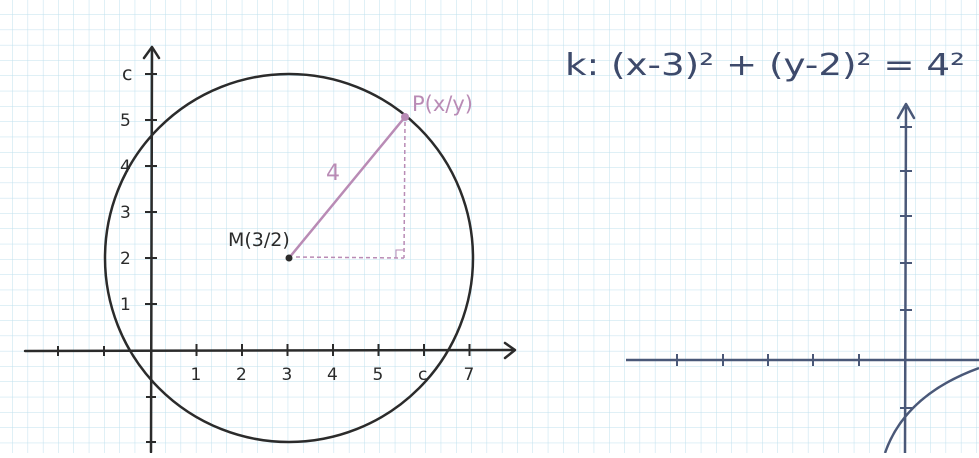 Image resolution: width=979 pixels, height=458 pixels. What do you see at coordinates (469, 375) in the screenshot?
I see `x-tick-label-7: 7` at bounding box center [469, 375].